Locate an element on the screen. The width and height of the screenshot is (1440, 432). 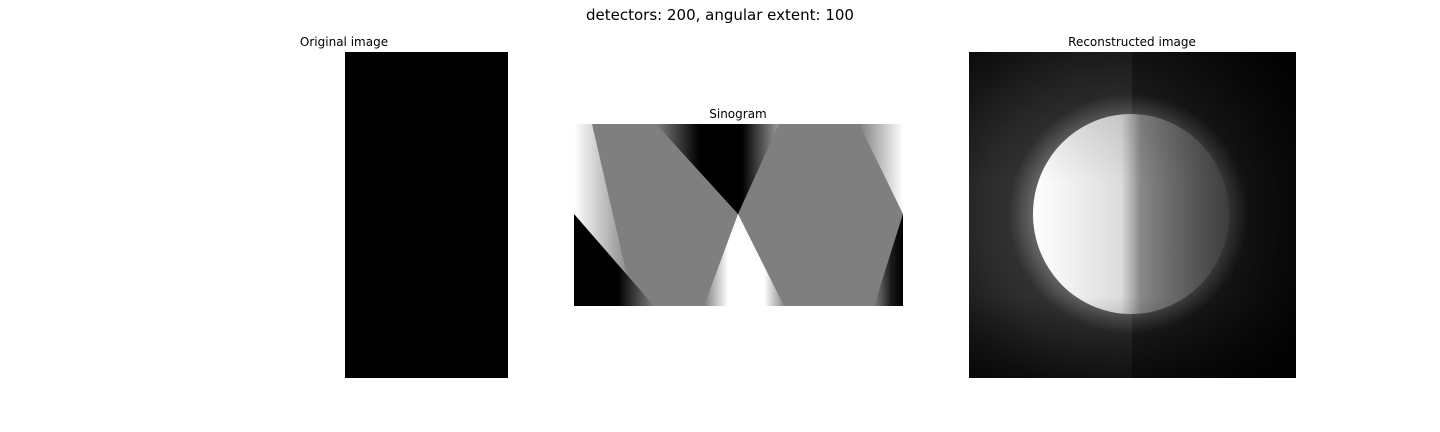
sinogram-image is located at coordinates (738, 215).